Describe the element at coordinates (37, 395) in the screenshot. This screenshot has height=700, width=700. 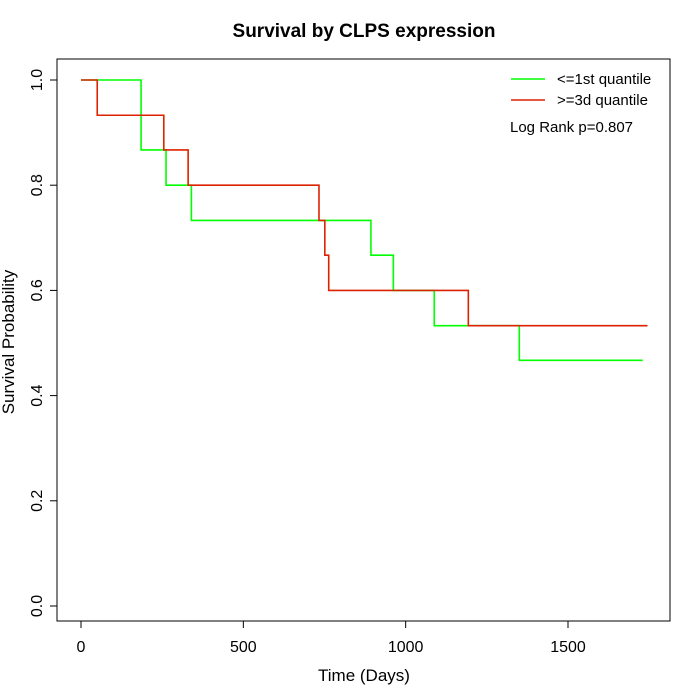
I see `y-tick-label: 0.4` at that location.